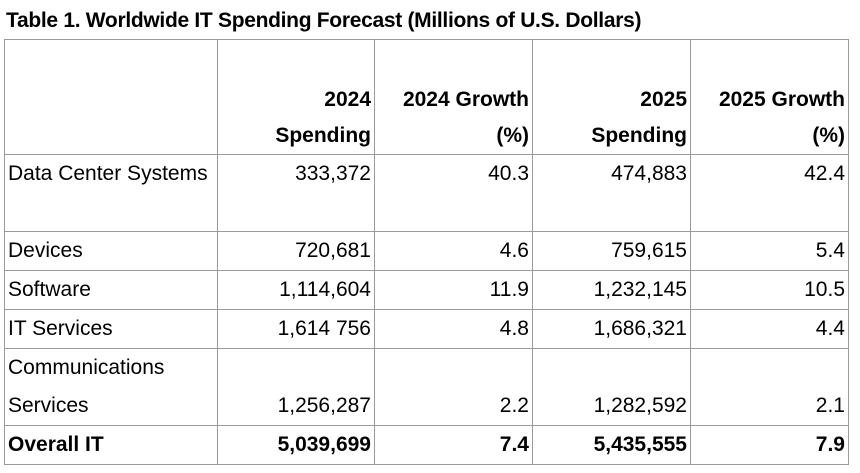 The width and height of the screenshot is (860, 473). Describe the element at coordinates (663, 99) in the screenshot. I see `header-2025-spending-line1: 2025` at that location.